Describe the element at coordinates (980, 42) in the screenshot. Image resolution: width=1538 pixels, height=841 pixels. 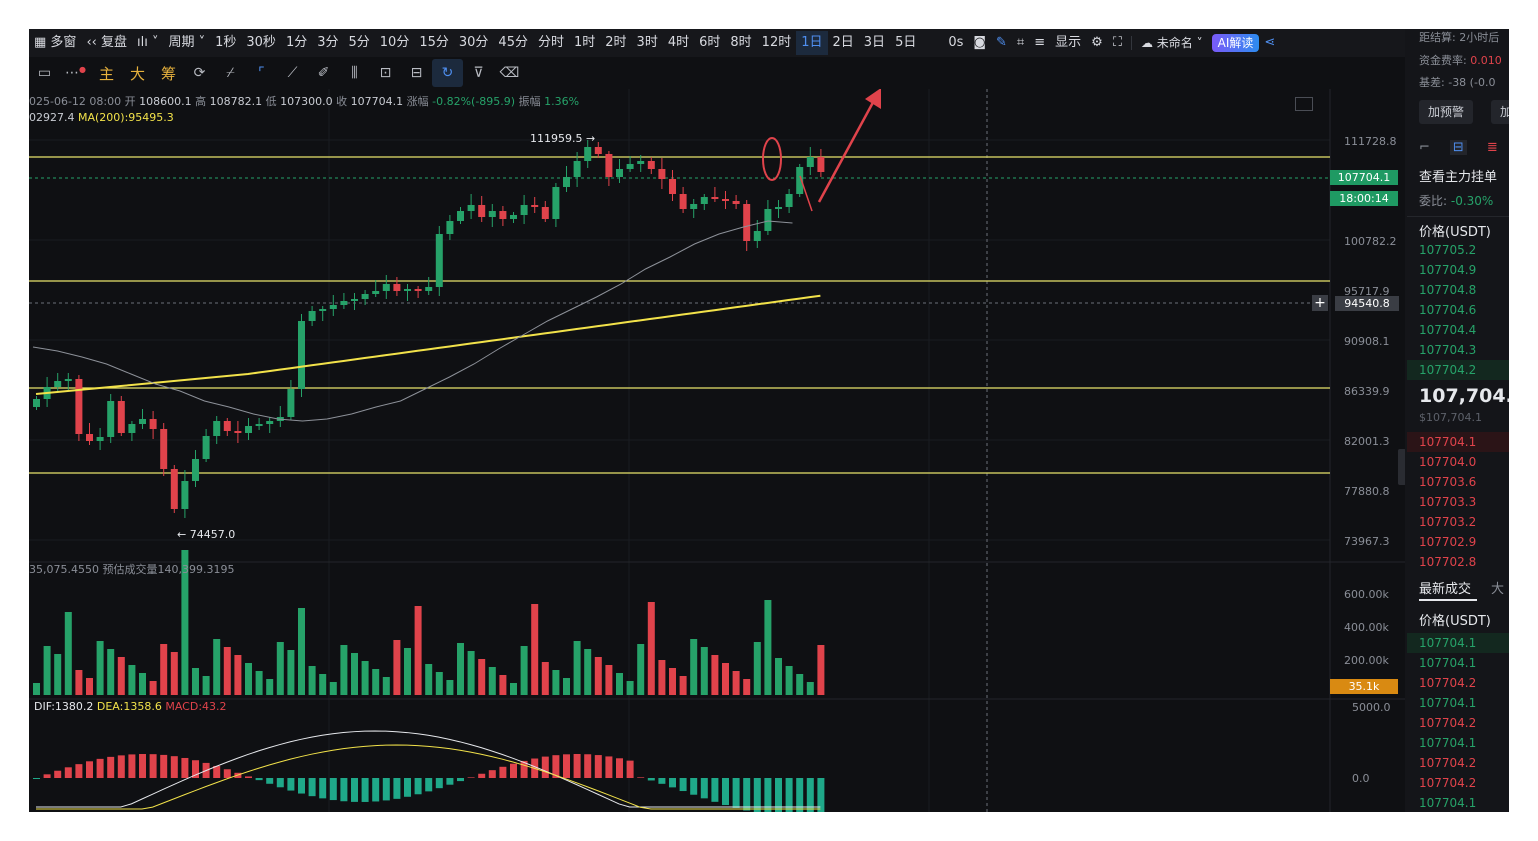
I see `camera-icon: ◙` at that location.